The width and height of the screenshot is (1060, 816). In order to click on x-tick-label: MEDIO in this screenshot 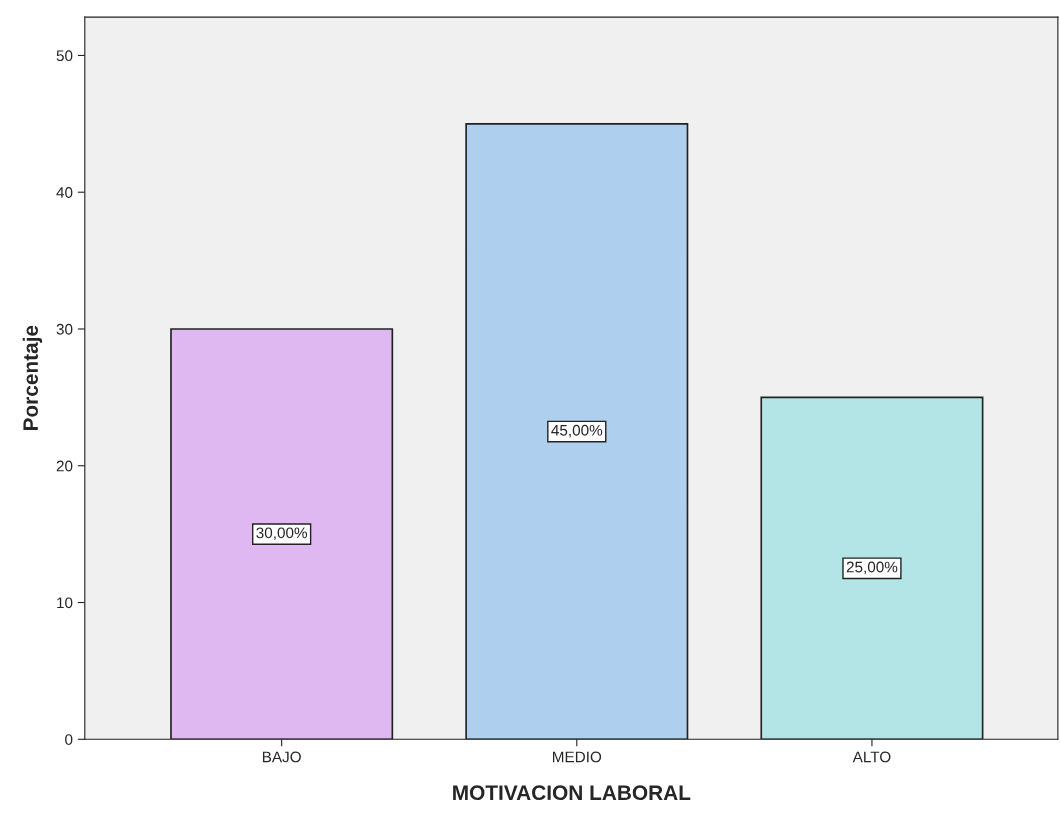, I will do `click(577, 757)`.